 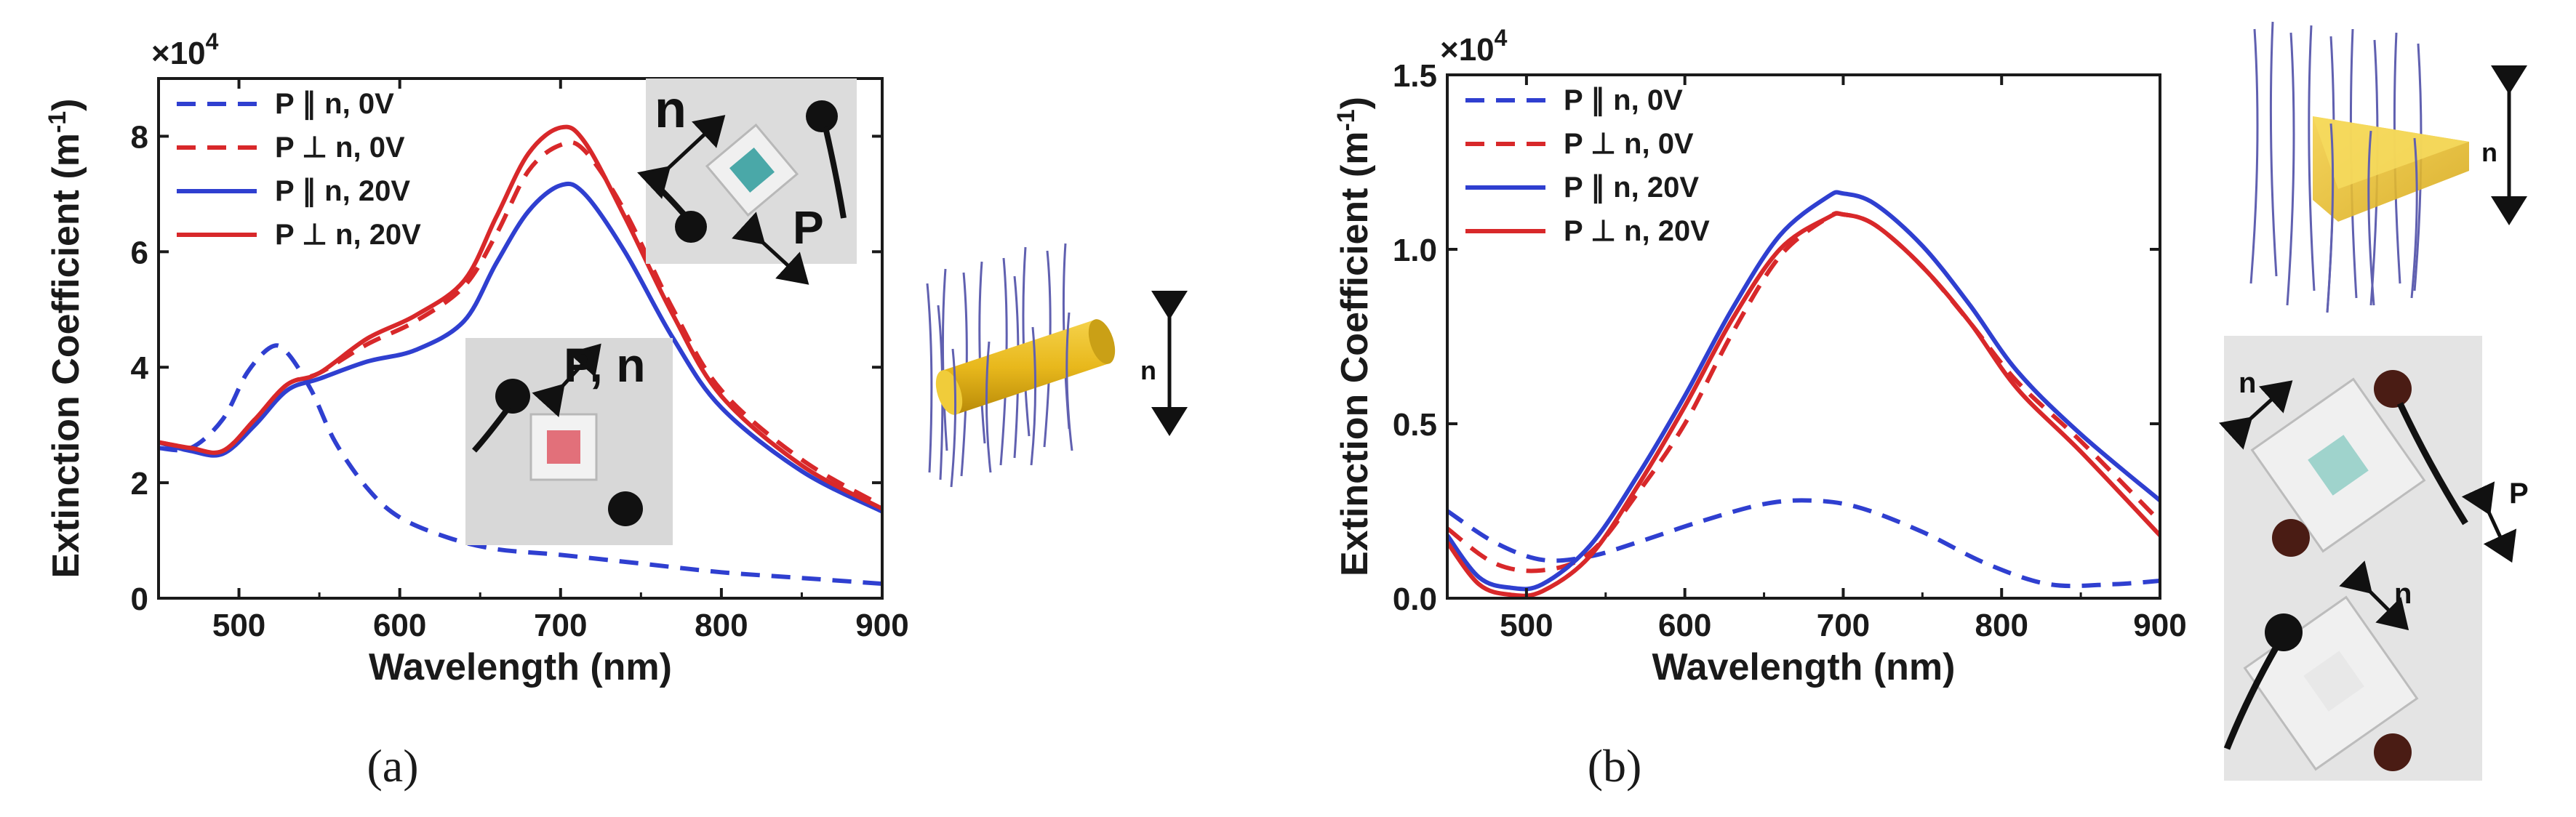 What do you see at coordinates (1415, 76) in the screenshot?
I see `y-tick-label: 1.5` at bounding box center [1415, 76].